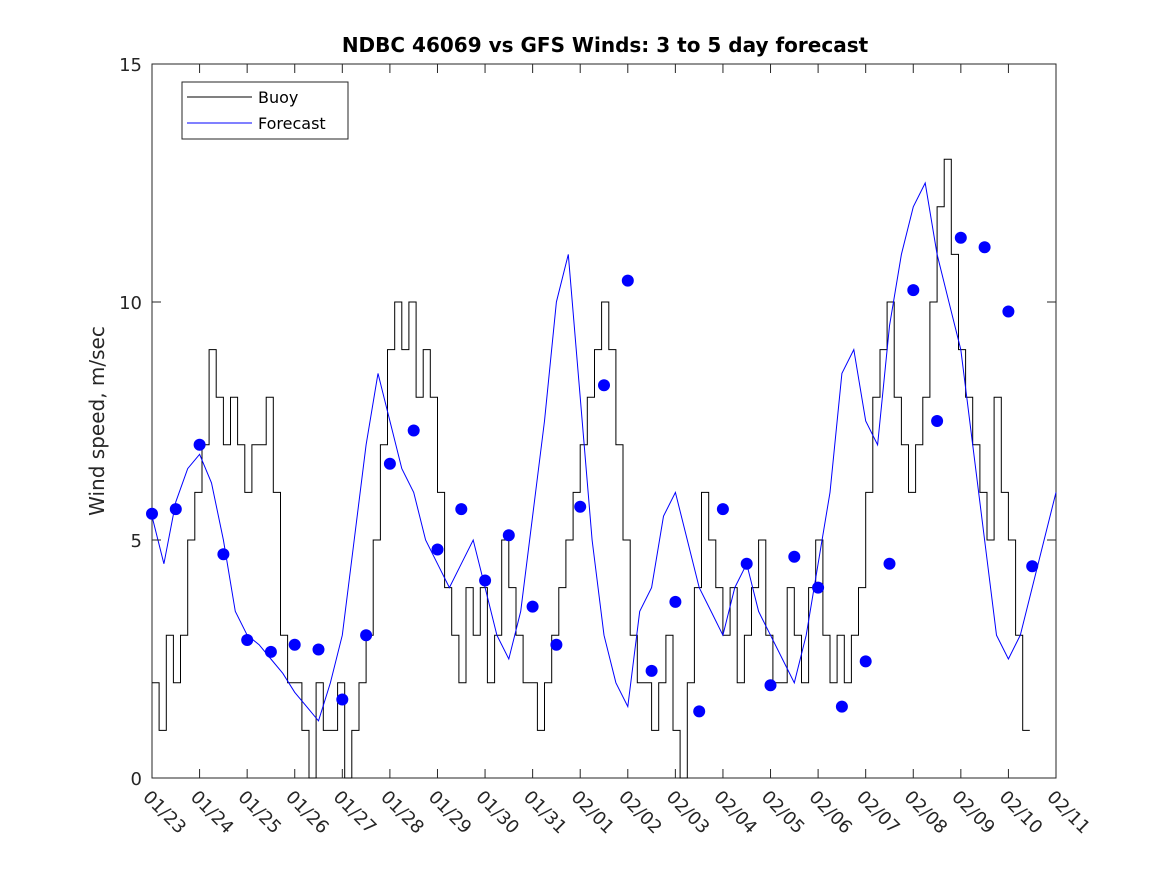 This screenshot has height=875, width=1167. What do you see at coordinates (831, 813) in the screenshot?
I see `x-tick-label: 02/06` at bounding box center [831, 813].